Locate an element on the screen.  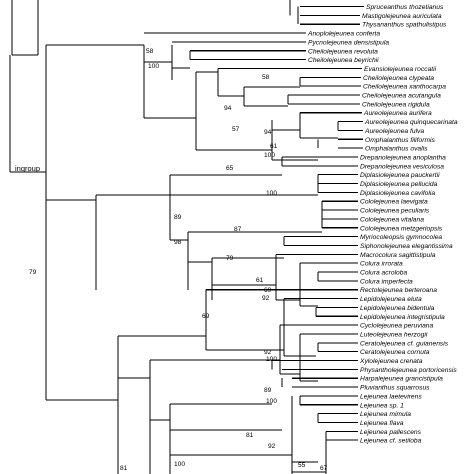
taxon-label: Lejeunea sp. 1 is located at coordinates (382, 405).